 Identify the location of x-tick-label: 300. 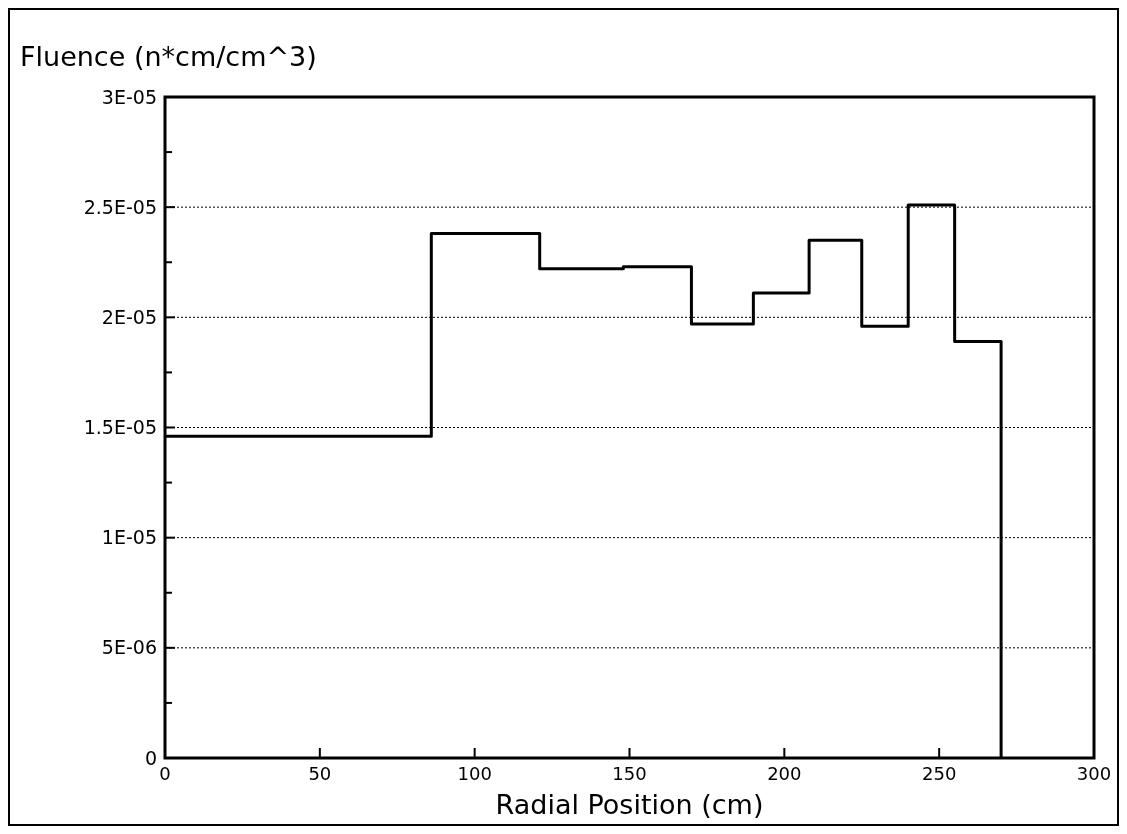
(1094, 773).